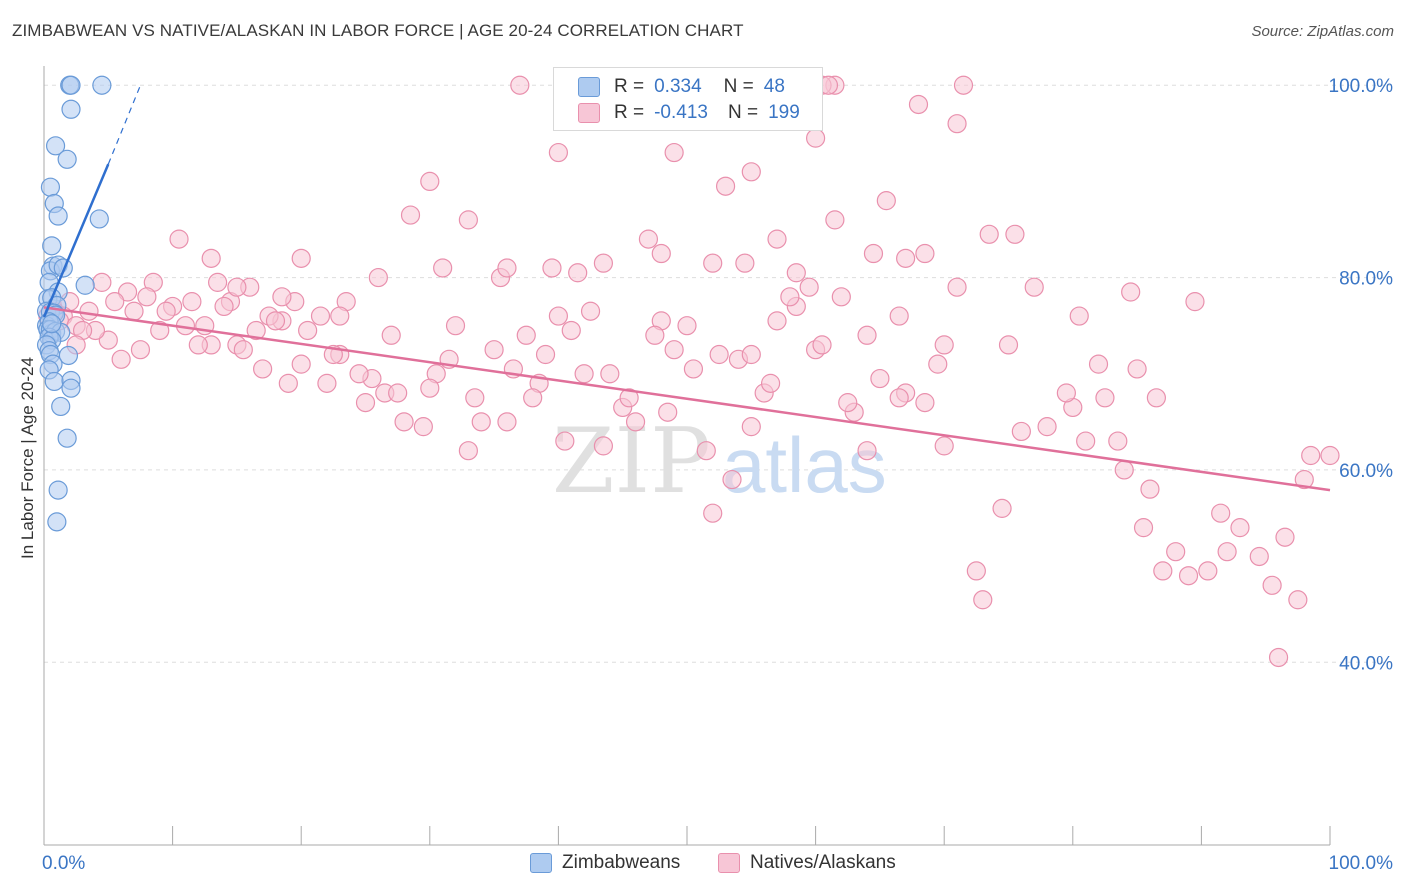 The image size is (1406, 892). I want to click on bottom-legend-swatch-blue, so click(541, 863).